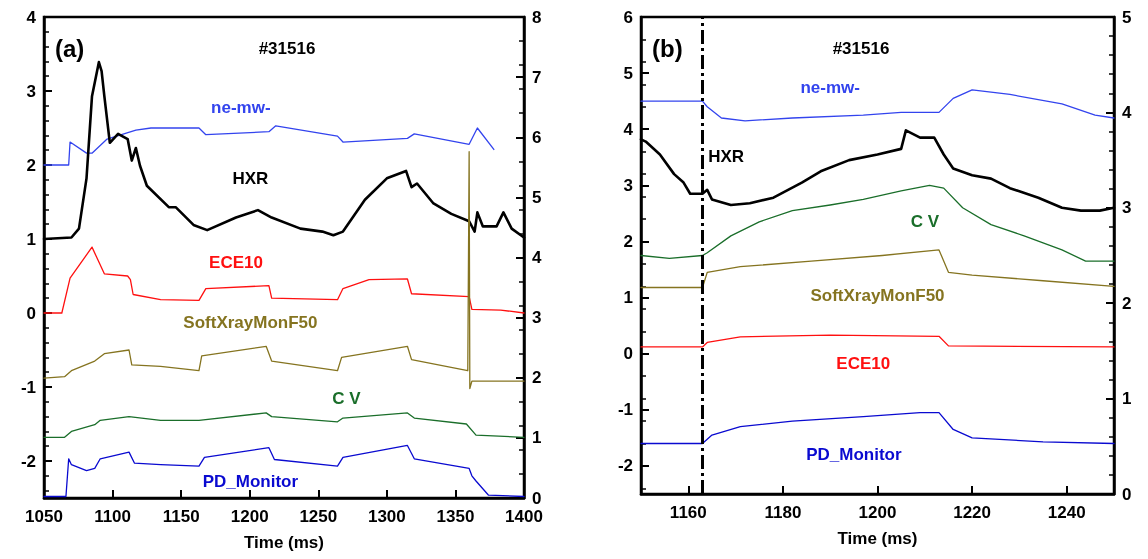  What do you see at coordinates (667, 48) in the screenshot?
I see `text: (b)` at bounding box center [667, 48].